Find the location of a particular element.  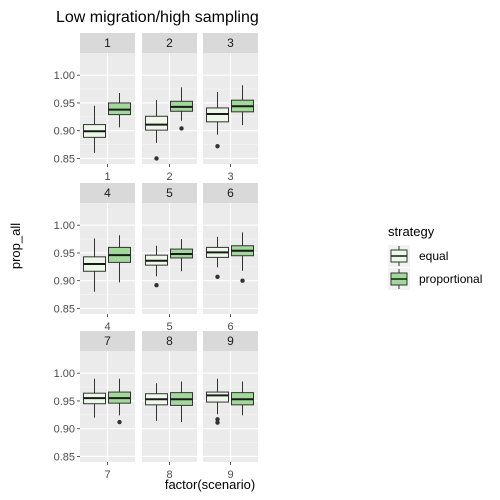

facet-panel-6: 66 is located at coordinates (230, 258).